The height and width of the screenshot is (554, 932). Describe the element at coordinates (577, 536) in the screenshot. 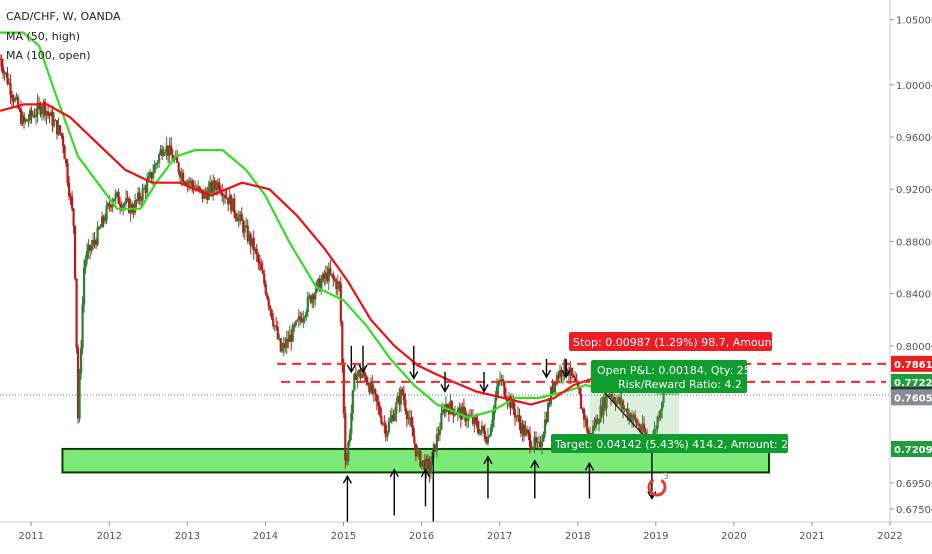

I see `time-tick-label: 2018` at that location.